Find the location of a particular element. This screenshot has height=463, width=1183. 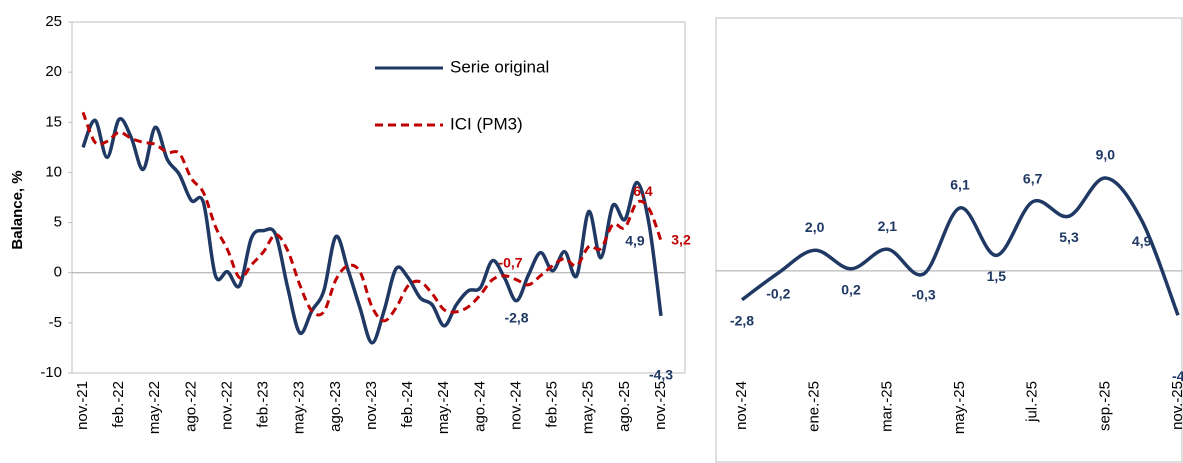

legend-label: ICI (PM3) is located at coordinates (486, 123).